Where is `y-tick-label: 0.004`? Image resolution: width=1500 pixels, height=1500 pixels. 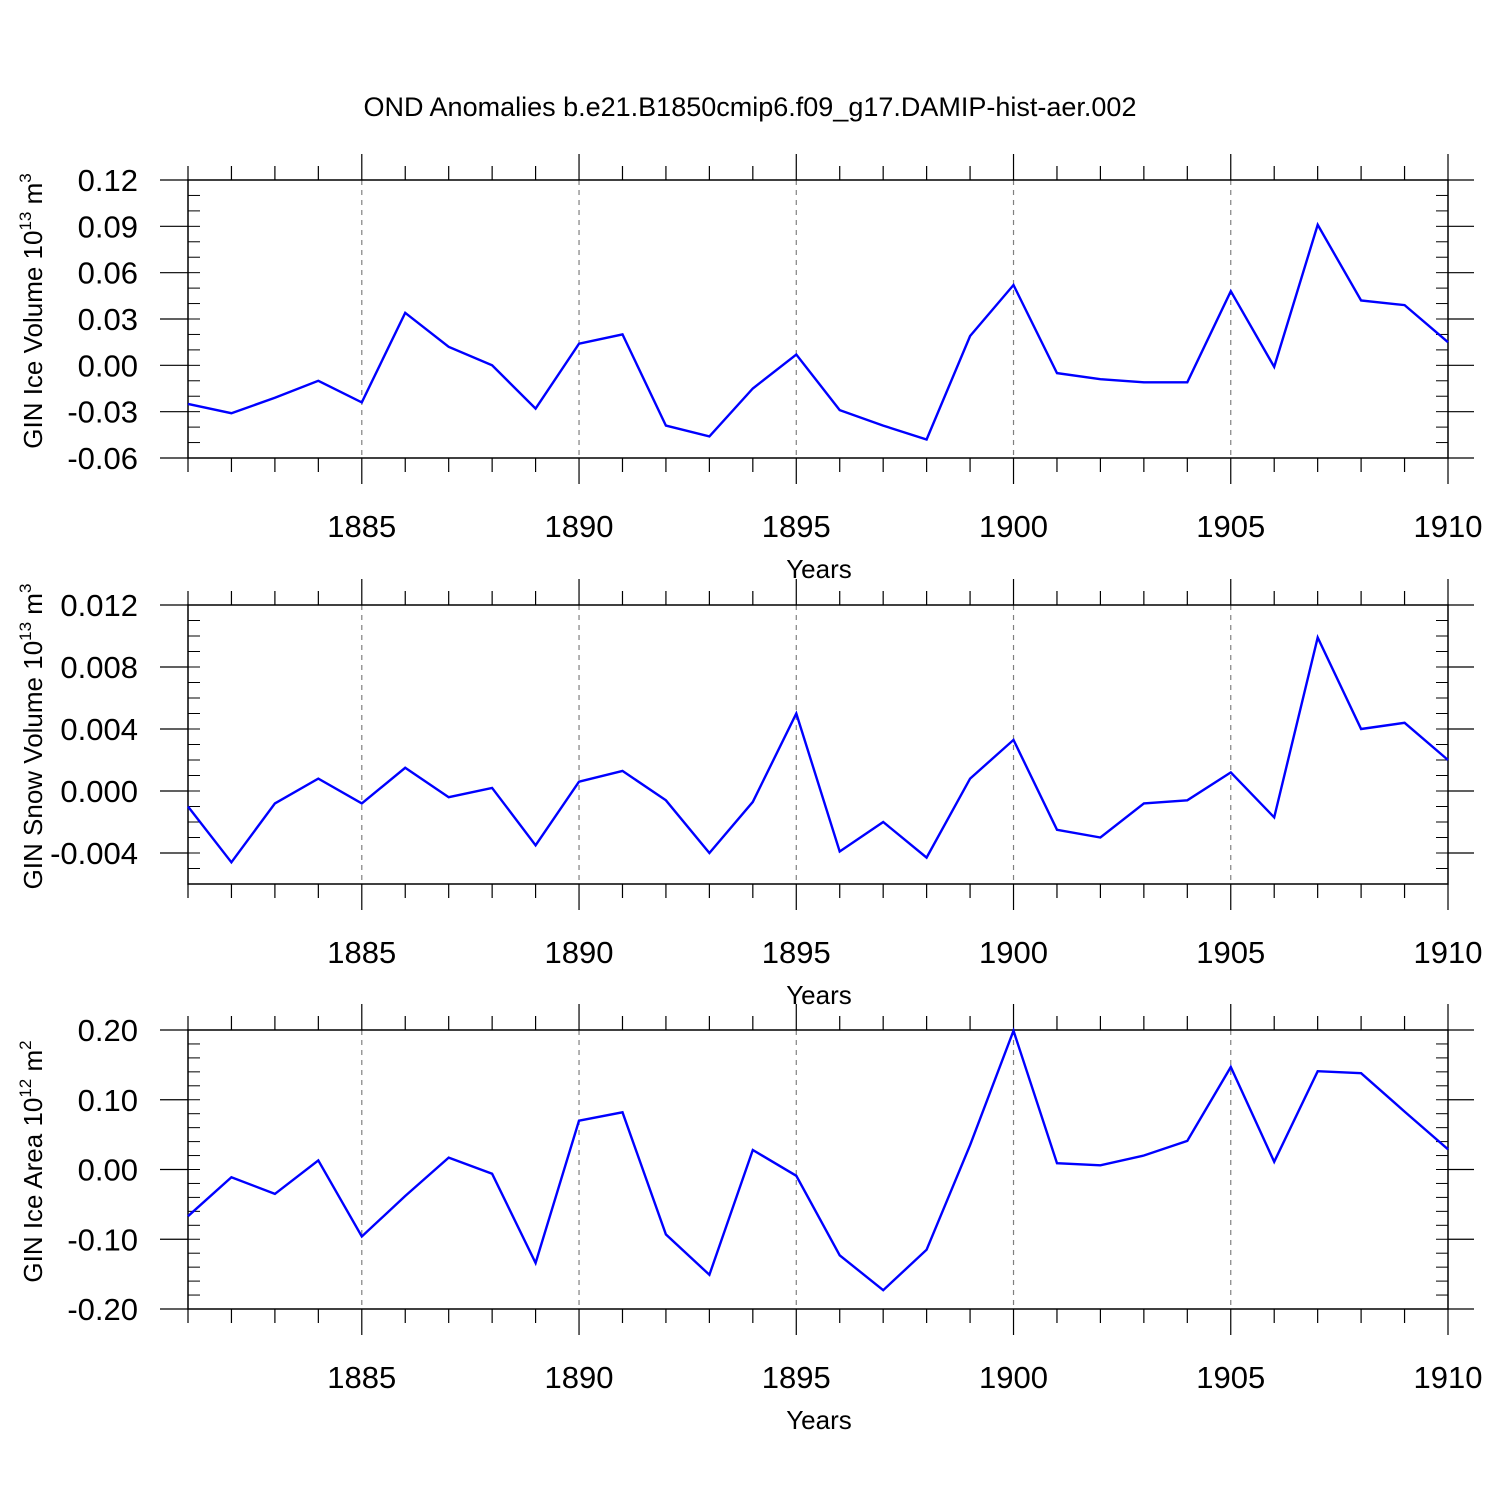
y-tick-label: 0.004 is located at coordinates (99, 729).